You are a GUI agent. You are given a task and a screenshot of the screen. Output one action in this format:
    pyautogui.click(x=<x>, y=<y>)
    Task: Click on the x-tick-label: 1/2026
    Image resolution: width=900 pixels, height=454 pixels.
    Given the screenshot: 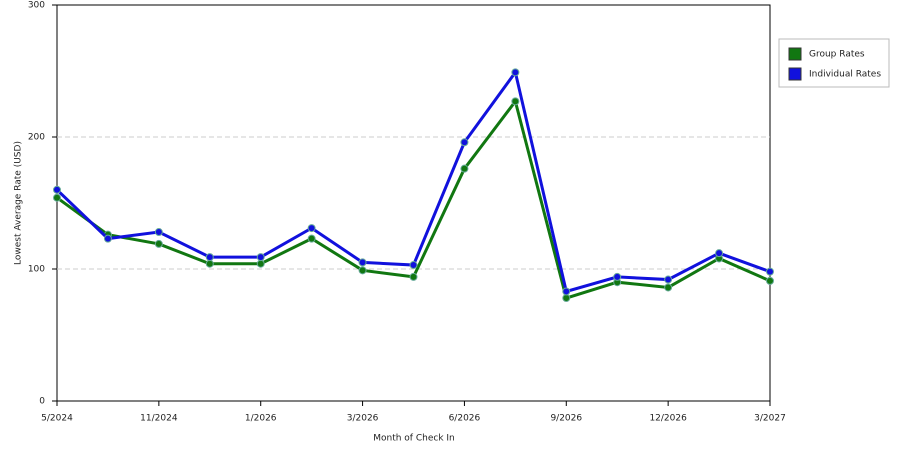 What is the action you would take?
    pyautogui.click(x=261, y=419)
    